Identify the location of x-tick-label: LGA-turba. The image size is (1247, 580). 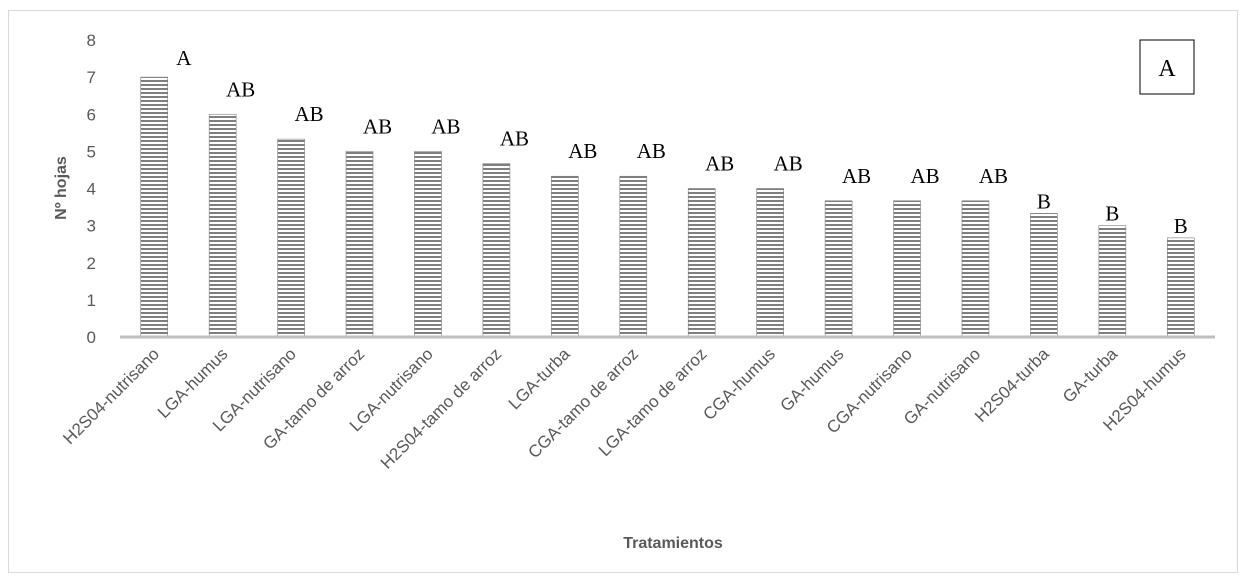
(539, 378).